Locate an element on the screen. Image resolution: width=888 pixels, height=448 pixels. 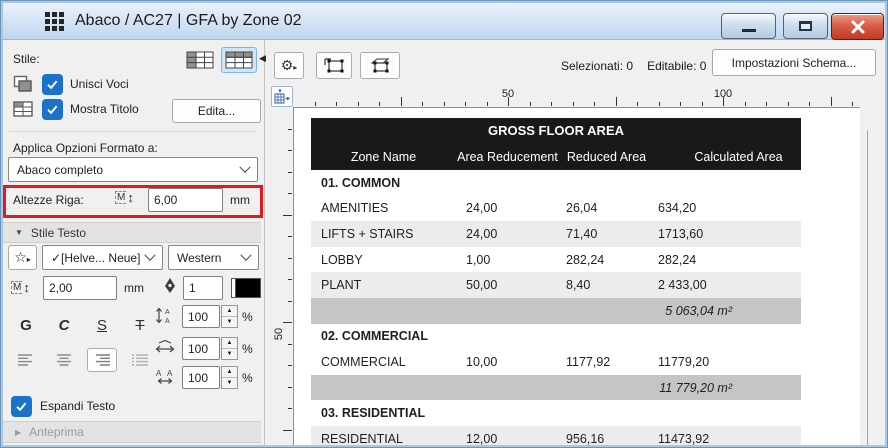
maximize-button is located at coordinates (805, 26).